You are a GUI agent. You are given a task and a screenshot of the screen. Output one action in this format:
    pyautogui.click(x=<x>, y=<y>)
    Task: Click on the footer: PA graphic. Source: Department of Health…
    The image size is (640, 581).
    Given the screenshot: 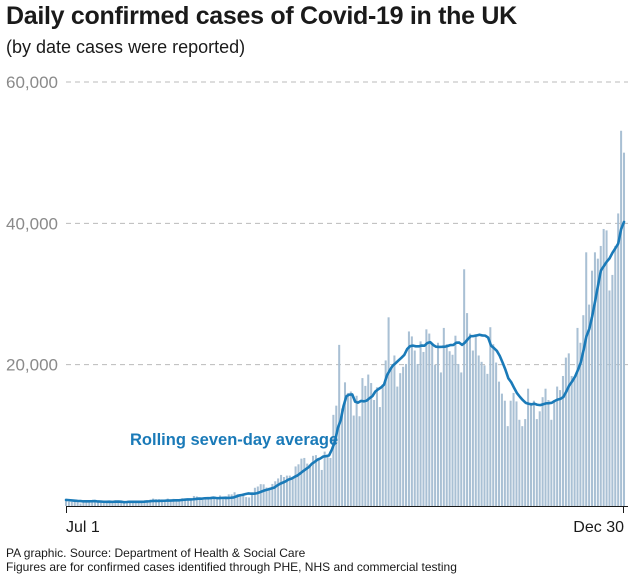 What is the action you would take?
    pyautogui.click(x=231, y=560)
    